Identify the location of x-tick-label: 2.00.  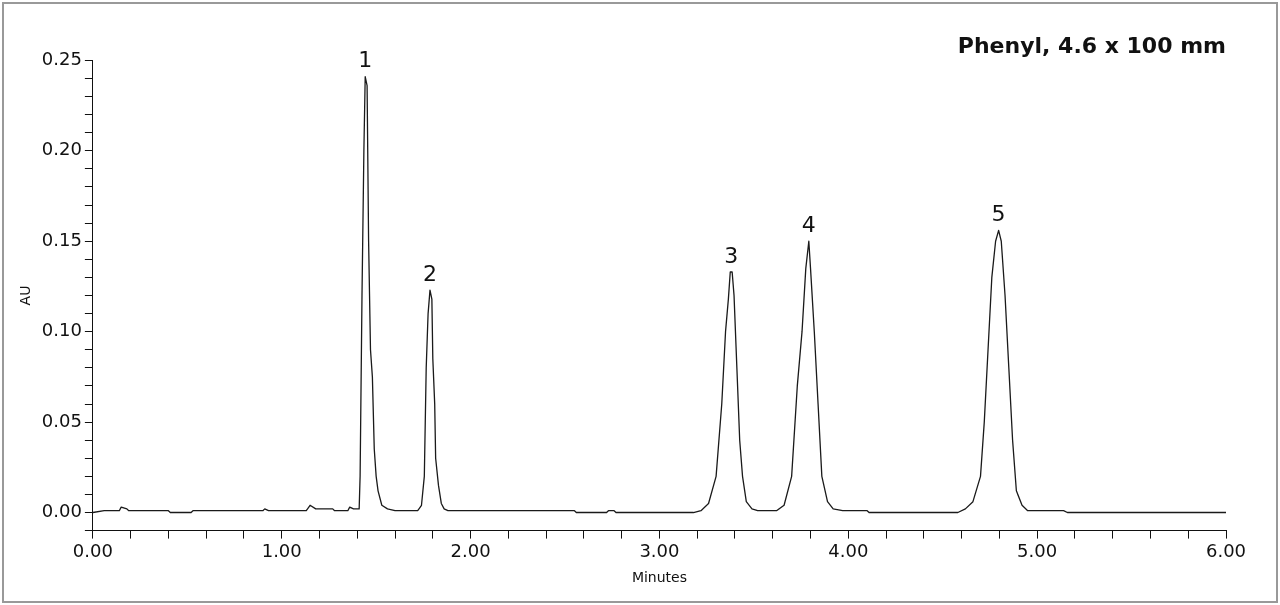
(470, 551).